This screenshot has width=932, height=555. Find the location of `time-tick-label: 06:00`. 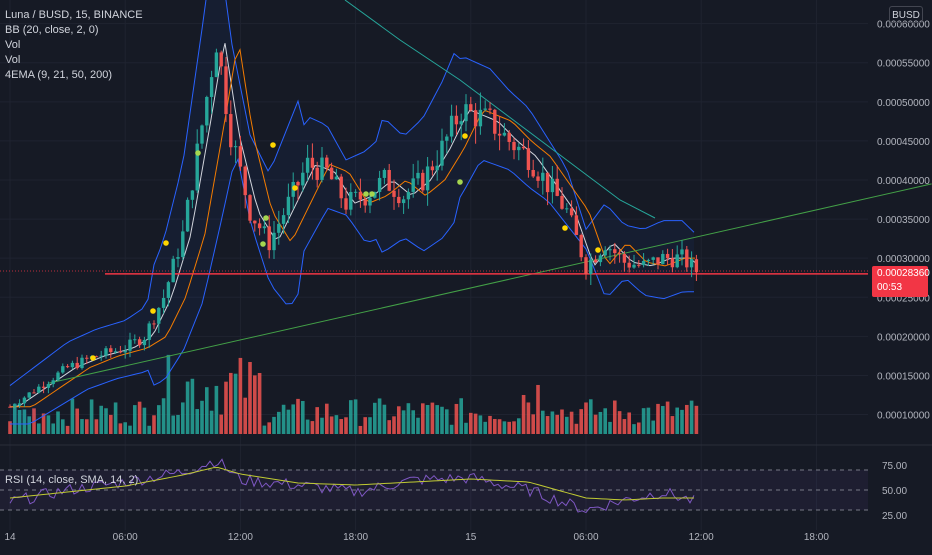

time-tick-label: 06:00 is located at coordinates (585, 537).